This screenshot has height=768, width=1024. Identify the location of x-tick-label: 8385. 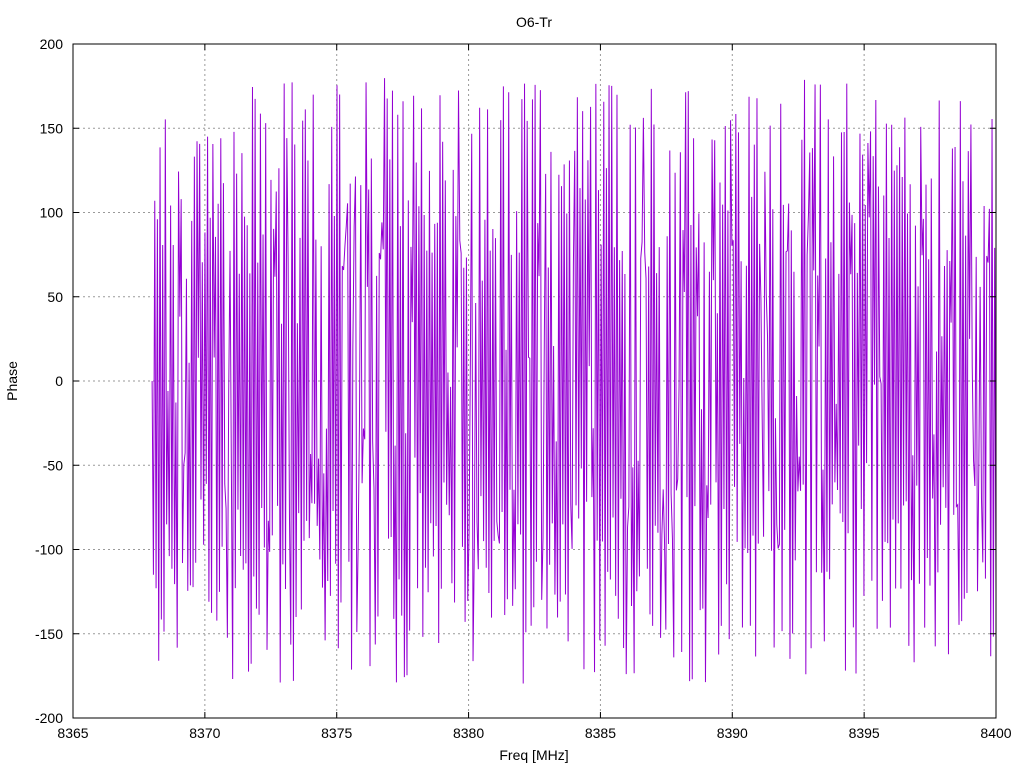
(600, 733).